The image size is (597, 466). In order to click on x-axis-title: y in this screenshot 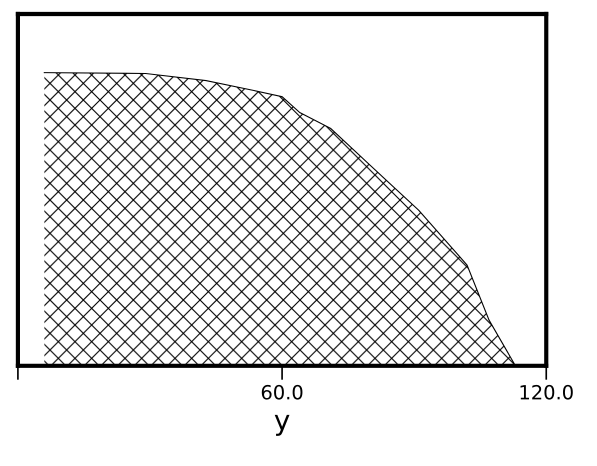, I will do `click(282, 425)`.